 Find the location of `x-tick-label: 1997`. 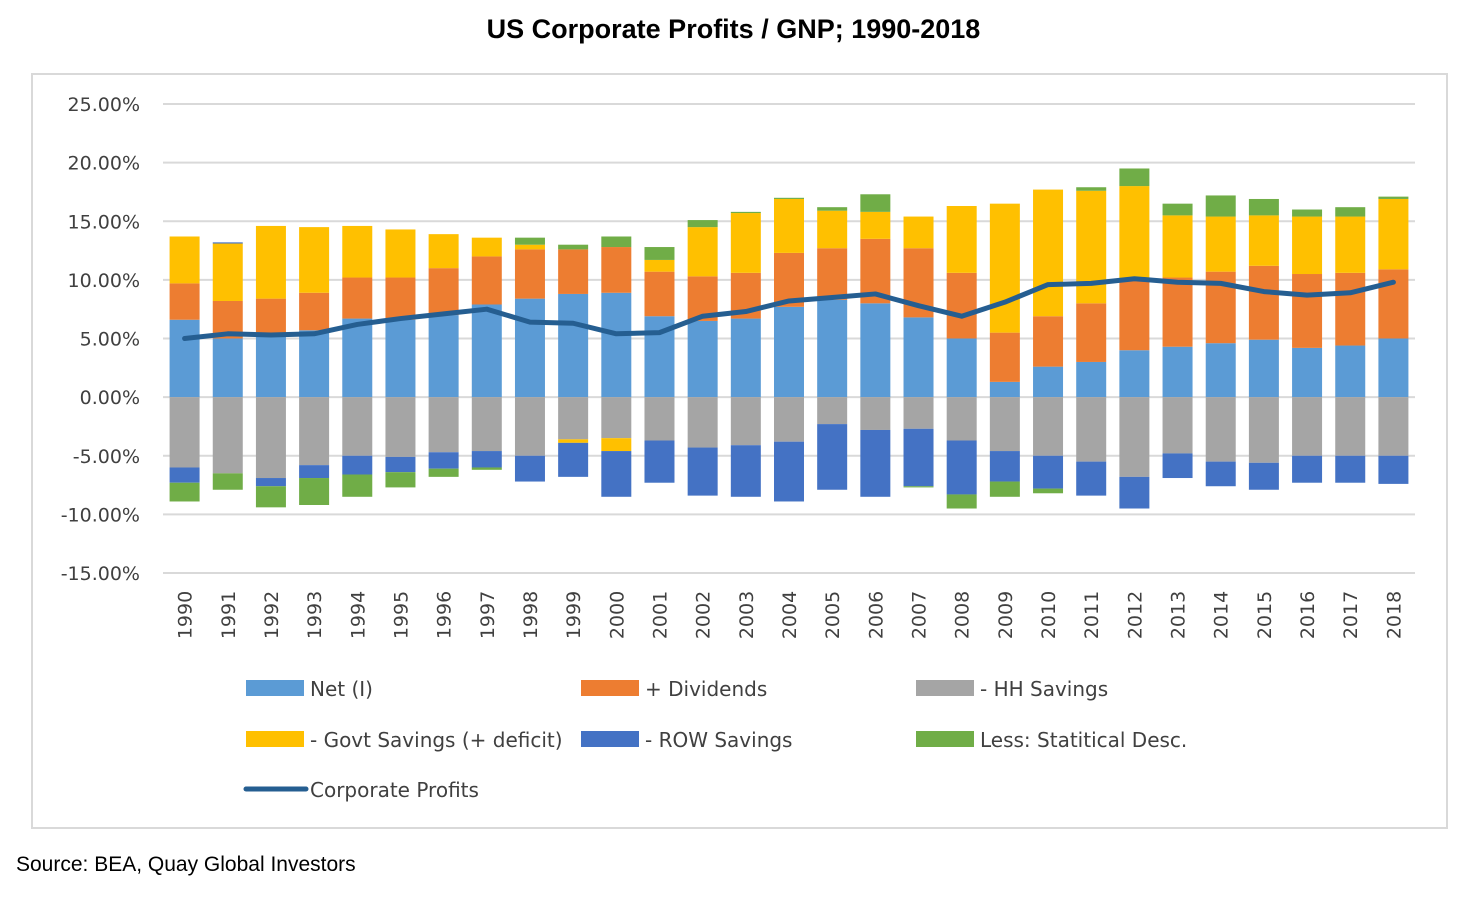

x-tick-label: 1997 is located at coordinates (488, 615).